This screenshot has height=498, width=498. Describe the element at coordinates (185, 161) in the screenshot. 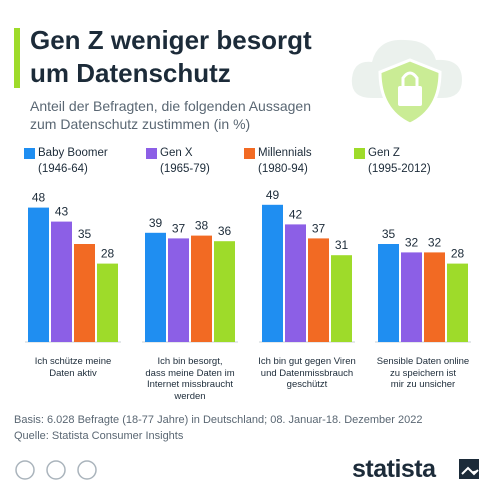

I see `legend-label: Gen X (1965-79)` at that location.